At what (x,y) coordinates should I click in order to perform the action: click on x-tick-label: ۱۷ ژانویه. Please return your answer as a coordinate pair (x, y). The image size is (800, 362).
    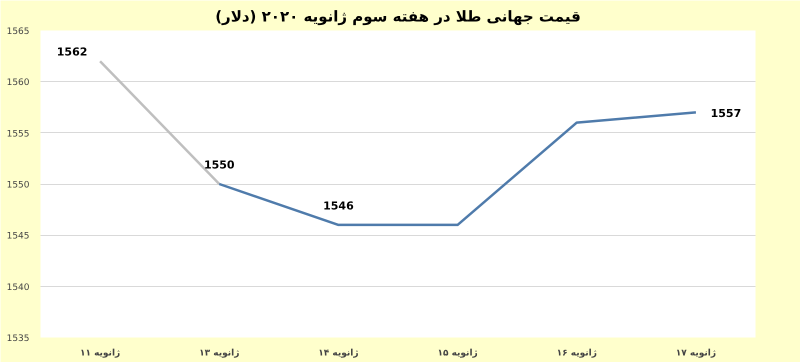
    Looking at the image, I should click on (696, 353).